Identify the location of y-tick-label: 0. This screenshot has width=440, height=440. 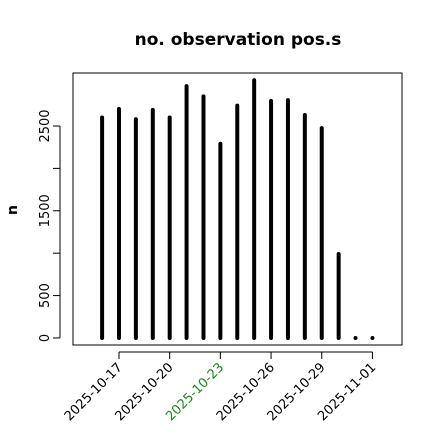
(45, 338).